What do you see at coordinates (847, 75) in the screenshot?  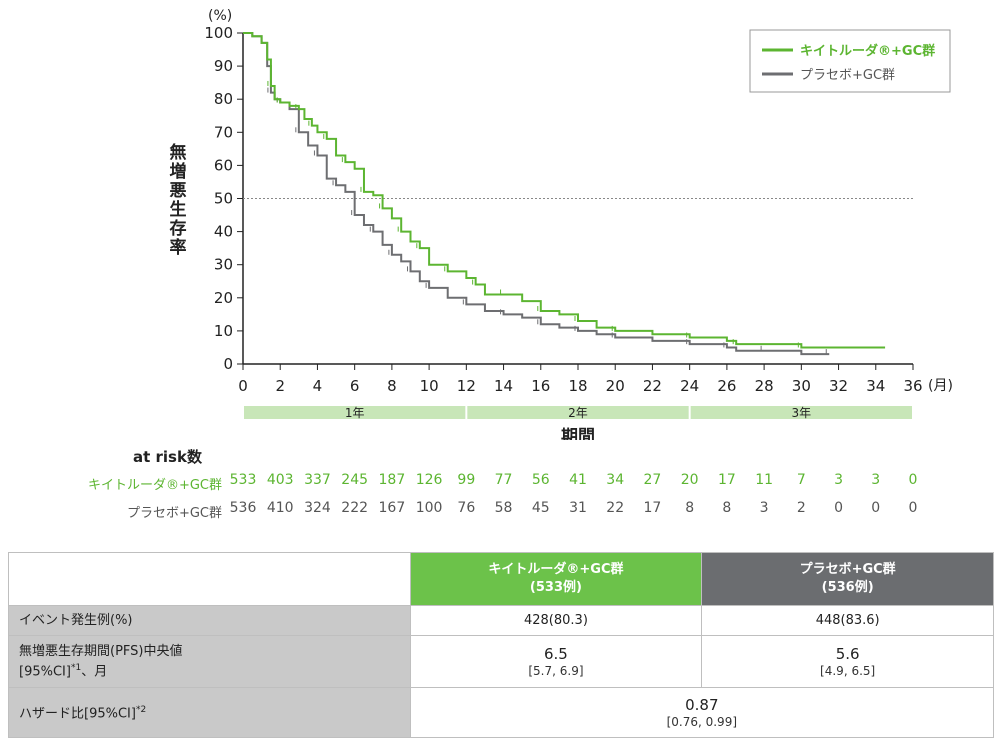 I see `legend-label-gray: プラセボ+GC群` at bounding box center [847, 75].